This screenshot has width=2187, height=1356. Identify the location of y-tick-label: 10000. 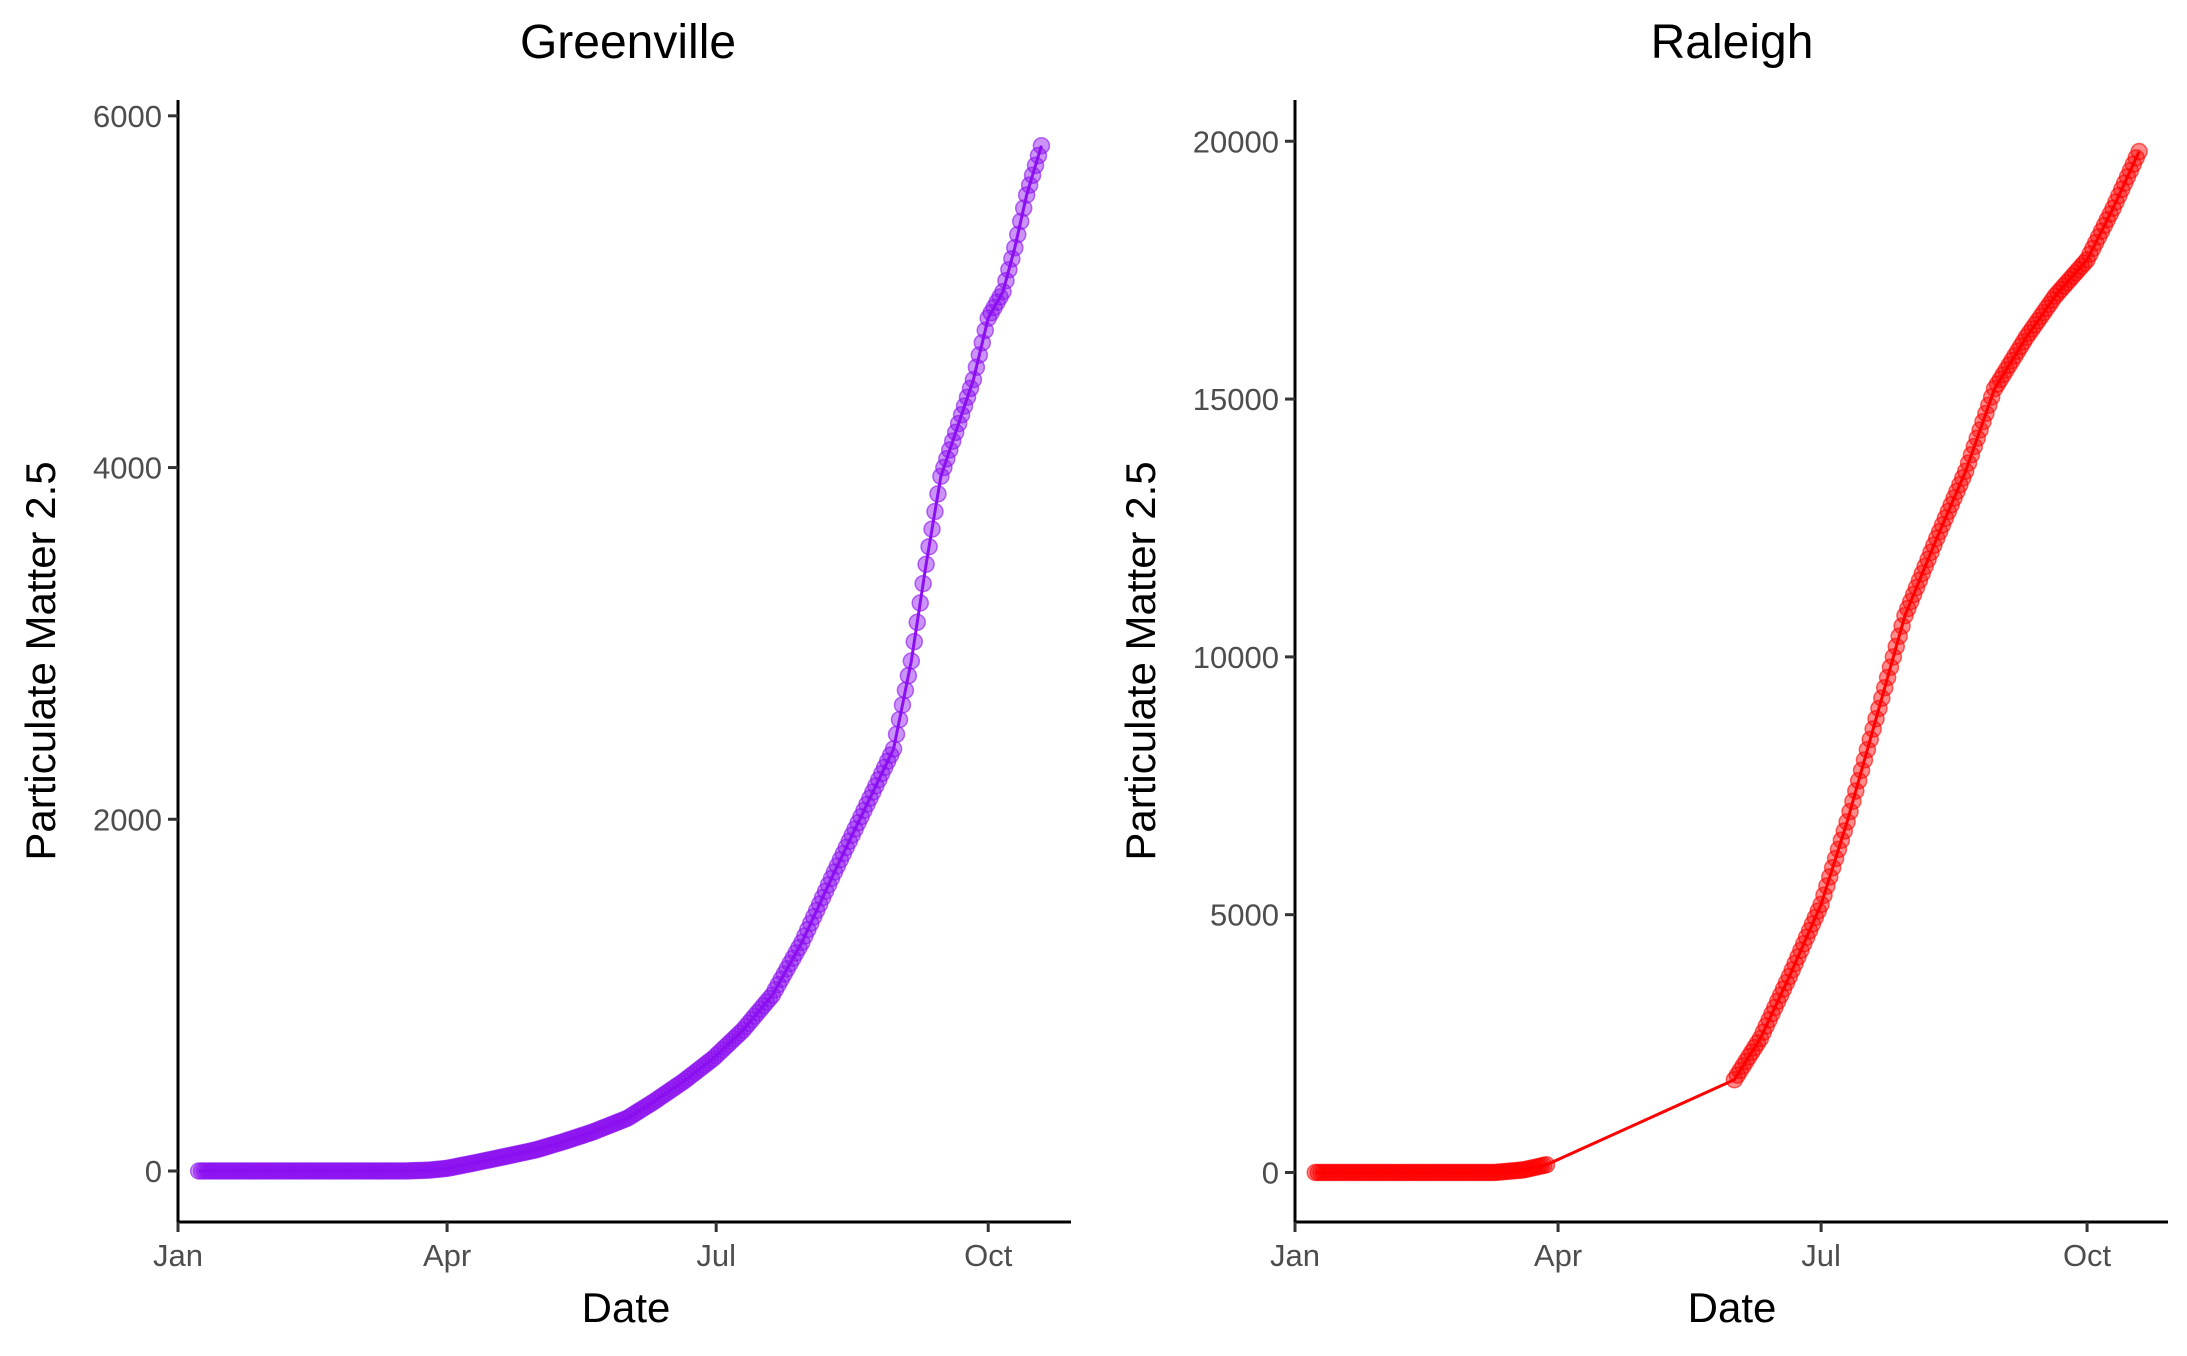
(1236, 657).